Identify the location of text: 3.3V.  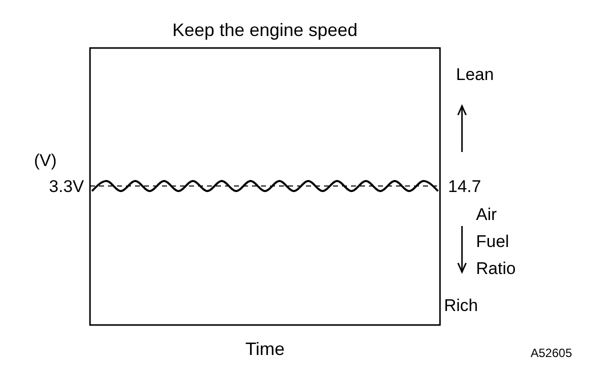
(67, 186).